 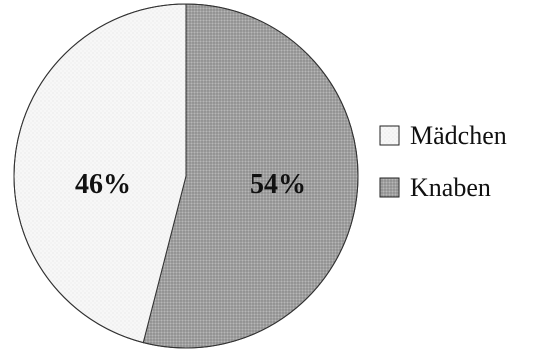 I want to click on slice-label-maedchen: 46%, so click(x=103, y=184).